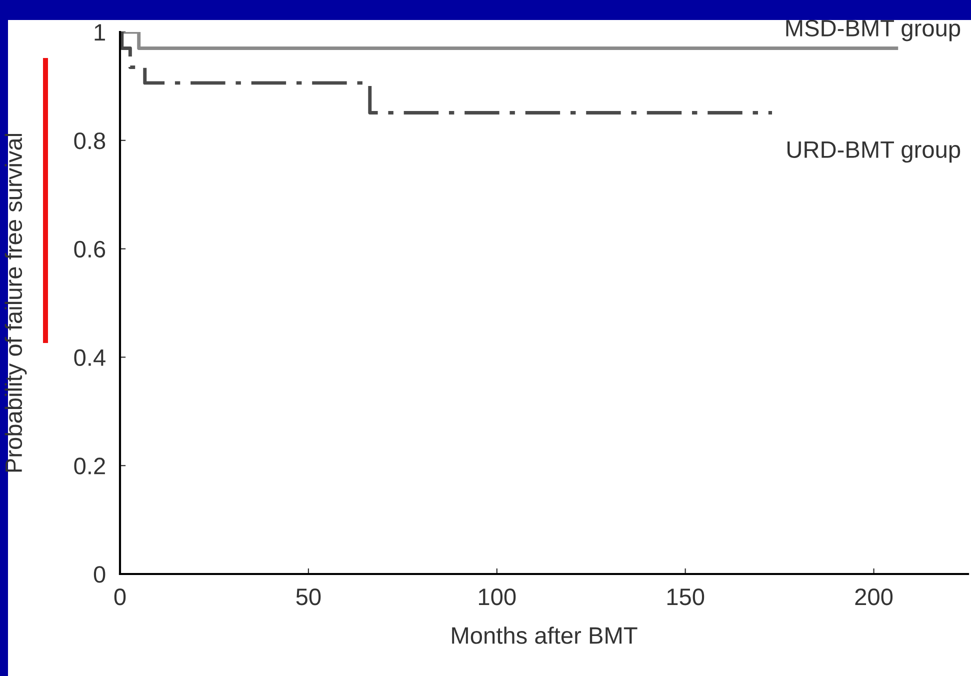  Describe the element at coordinates (545, 635) in the screenshot. I see `x-axis-title: Months after BMT` at that location.